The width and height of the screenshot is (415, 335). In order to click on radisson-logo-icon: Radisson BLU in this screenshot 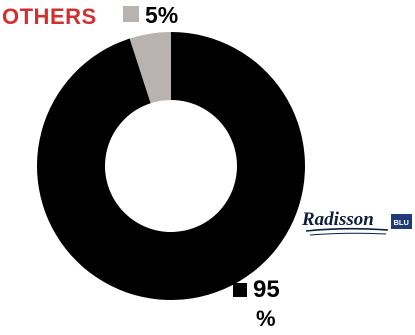, I will do `click(356, 222)`.